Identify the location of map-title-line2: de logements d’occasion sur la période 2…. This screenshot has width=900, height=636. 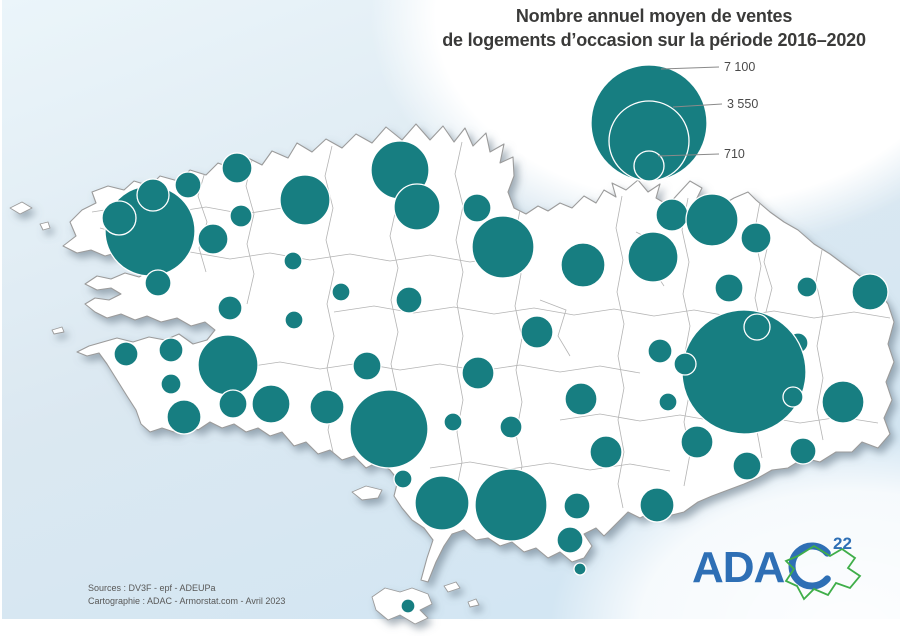
(654, 40).